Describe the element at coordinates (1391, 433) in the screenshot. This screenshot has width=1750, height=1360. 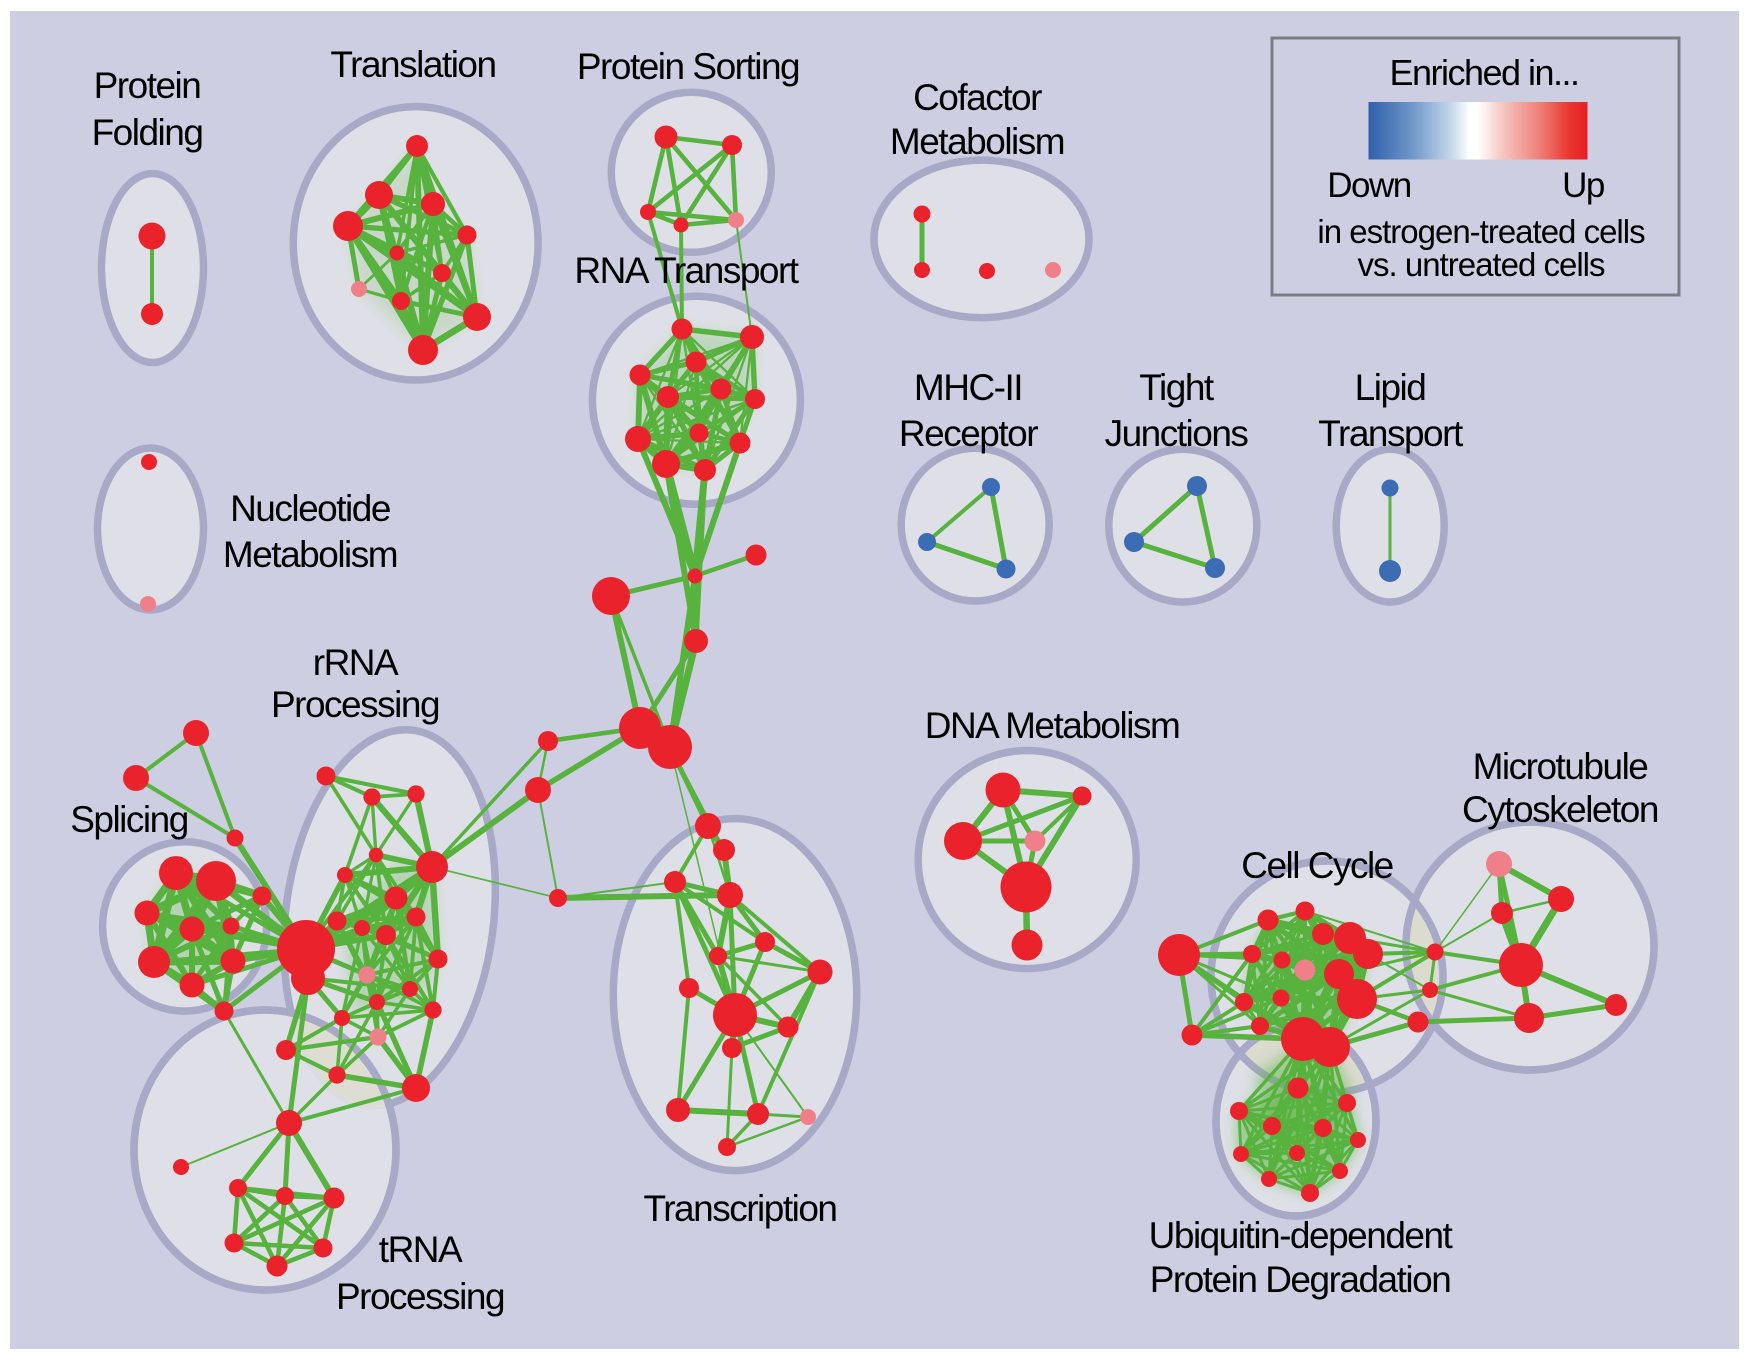
I see `svg-text: Transport` at that location.